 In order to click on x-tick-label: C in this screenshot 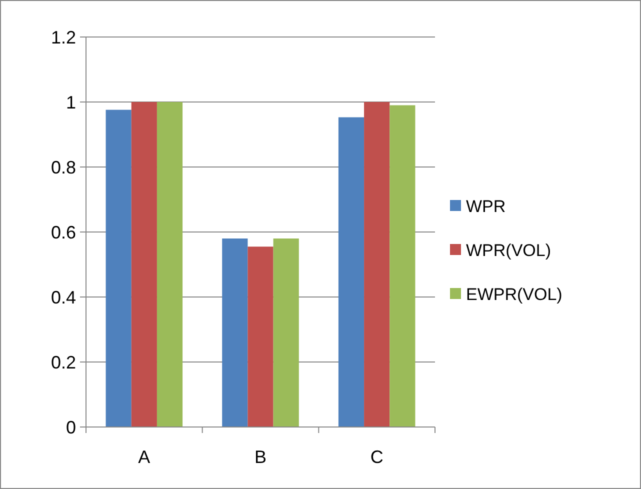, I will do `click(377, 457)`.